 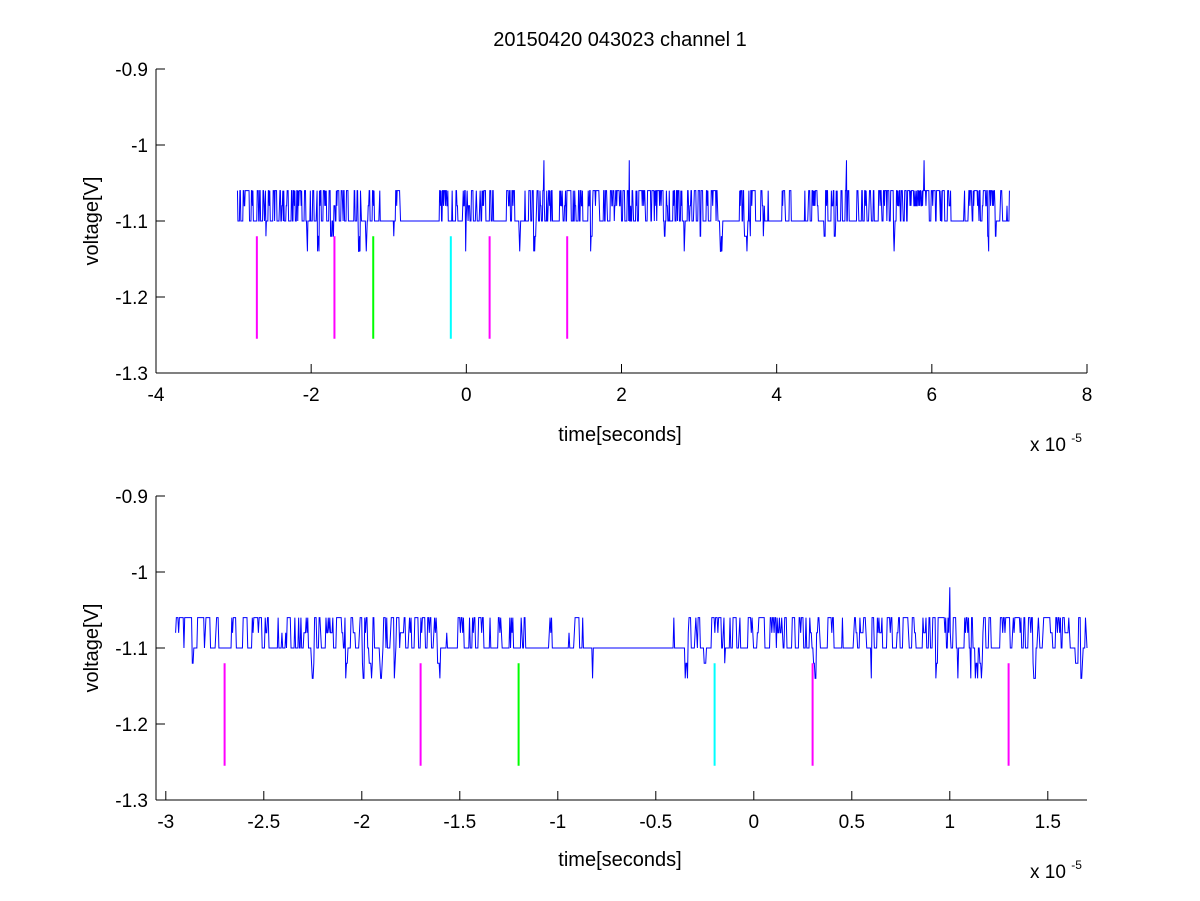 What do you see at coordinates (1048, 822) in the screenshot?
I see `bottom-x-tick-label: 1.5` at bounding box center [1048, 822].